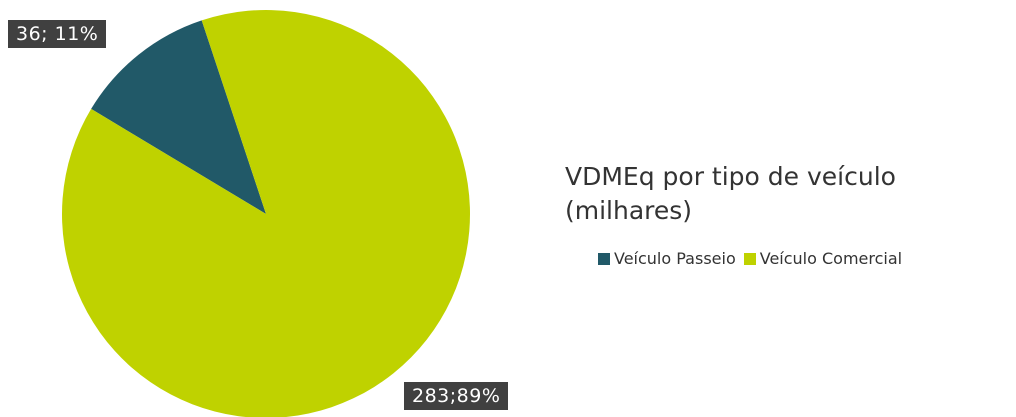 The height and width of the screenshot is (417, 1016). What do you see at coordinates (675, 258) in the screenshot?
I see `legend-label: Veículo Passeio` at bounding box center [675, 258].